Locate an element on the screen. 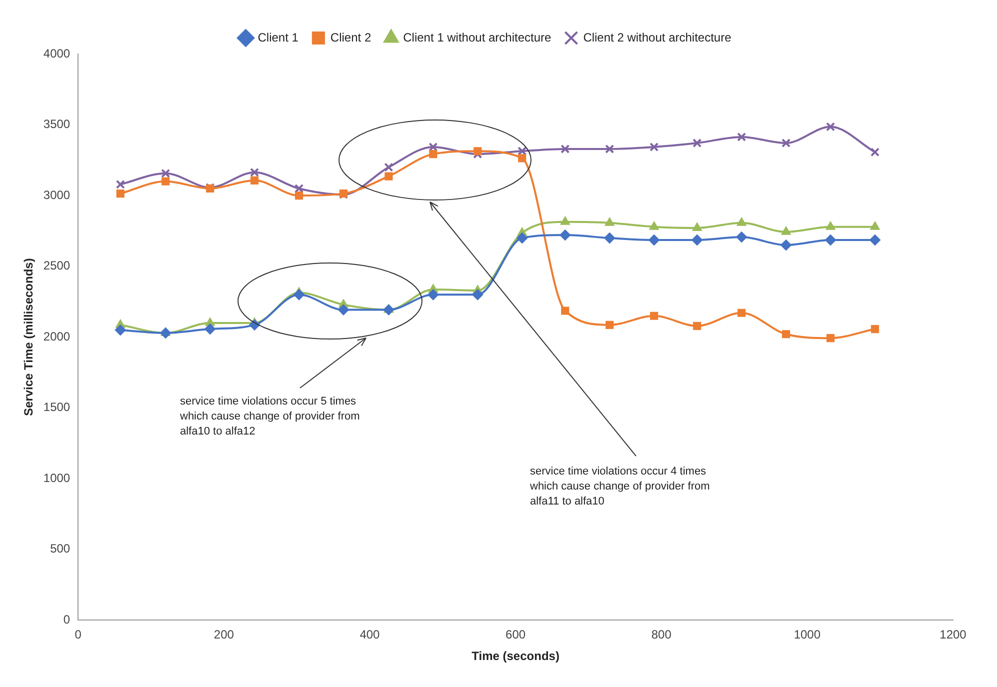 This screenshot has width=997, height=687. y-tick-label: 2500 is located at coordinates (56, 265).